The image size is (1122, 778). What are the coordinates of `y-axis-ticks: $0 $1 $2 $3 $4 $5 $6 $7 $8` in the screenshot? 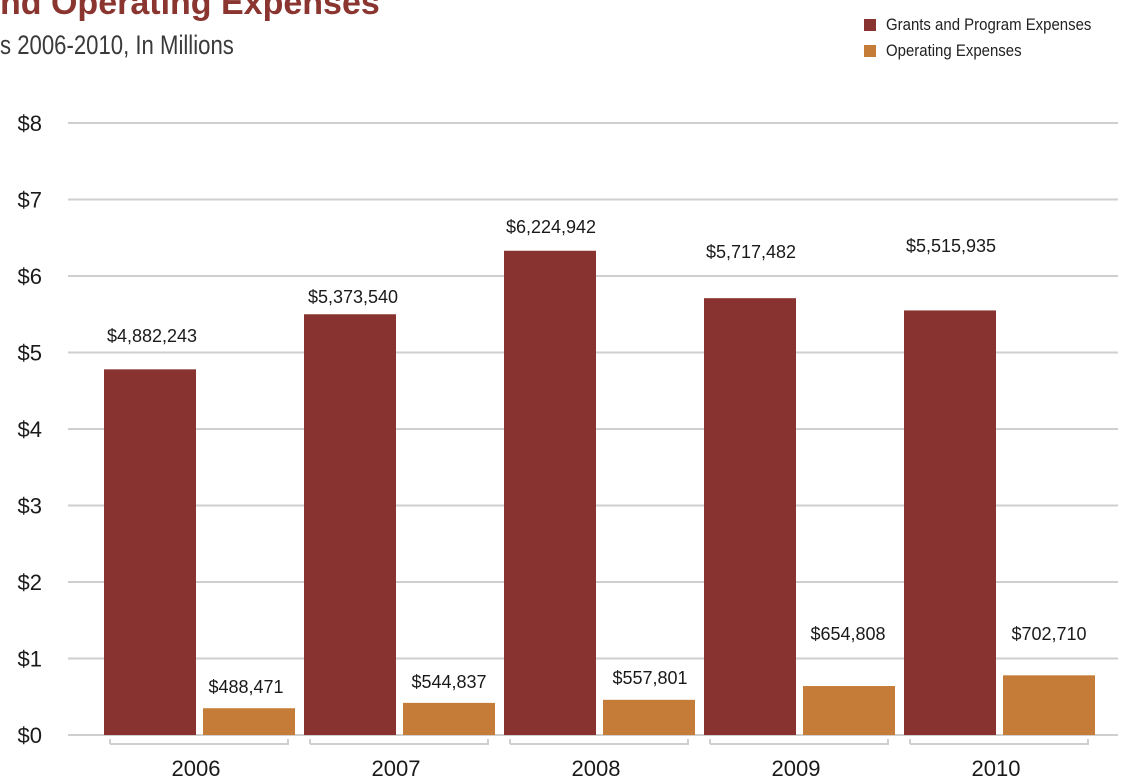 It's located at (30, 429).